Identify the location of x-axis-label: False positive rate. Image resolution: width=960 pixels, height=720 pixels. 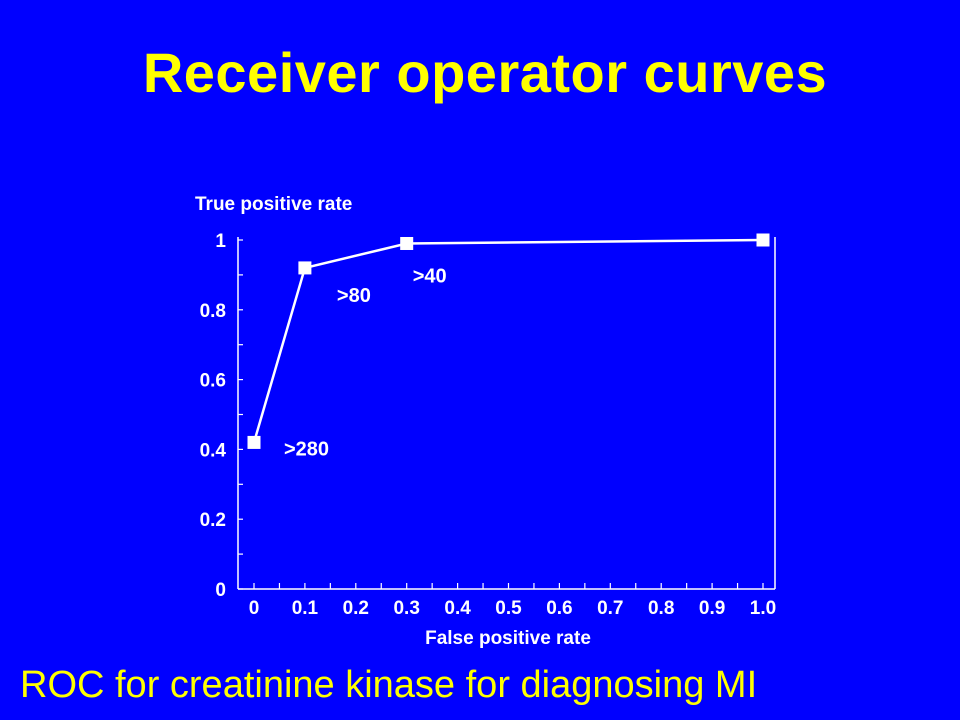
(508, 638).